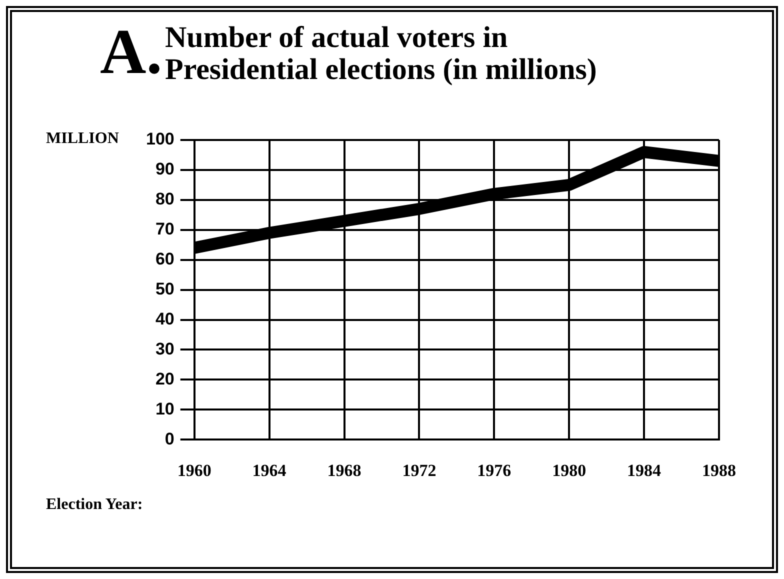 The width and height of the screenshot is (784, 579). I want to click on y-tick-label: 50, so click(164, 288).